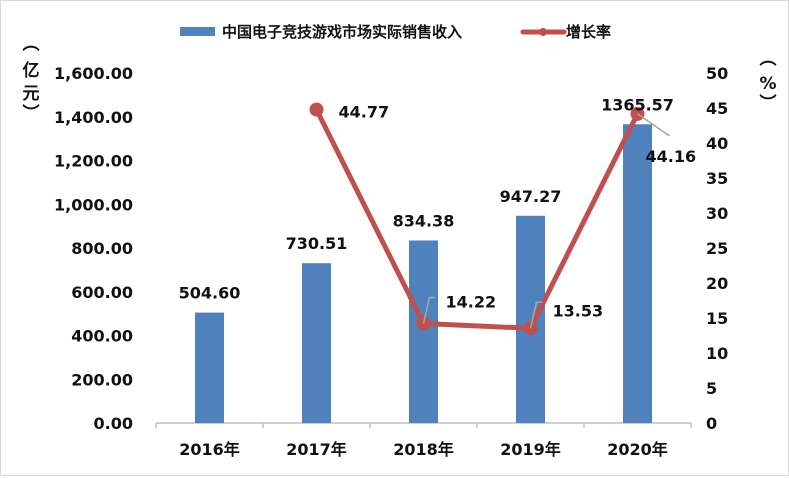  I want to click on left-tick-label: 800.00, so click(102, 248).